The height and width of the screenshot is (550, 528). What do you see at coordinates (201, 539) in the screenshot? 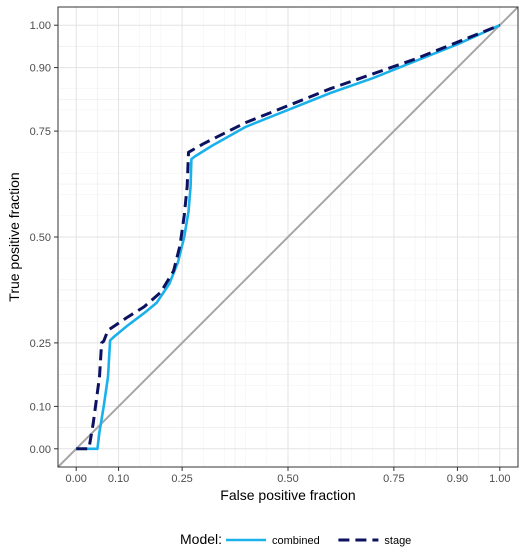
I see `legend-title: Model:` at bounding box center [201, 539].